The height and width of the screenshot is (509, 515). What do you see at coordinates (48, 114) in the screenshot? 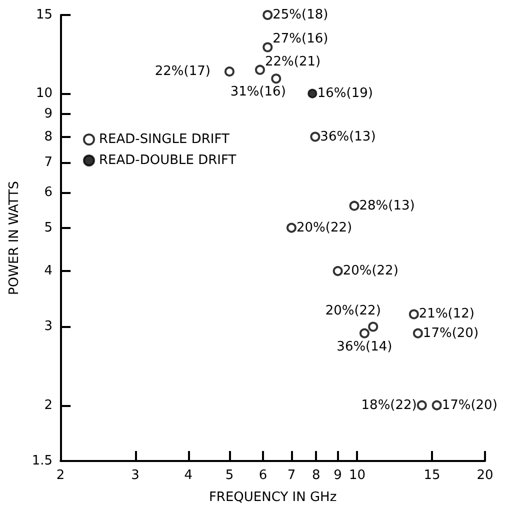
I see `y-tick-label: 9` at bounding box center [48, 114].